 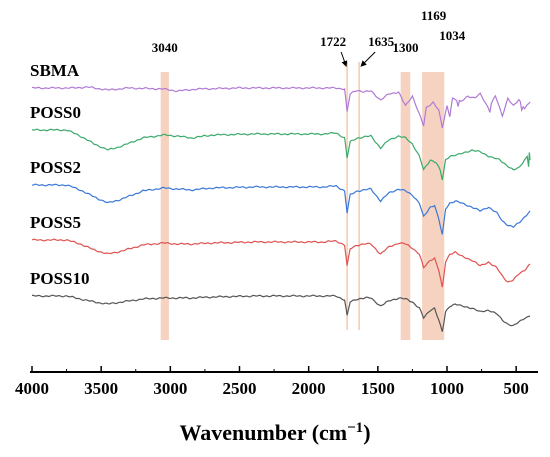 I want to click on tick-label-1500: 1500, so click(x=378, y=388).